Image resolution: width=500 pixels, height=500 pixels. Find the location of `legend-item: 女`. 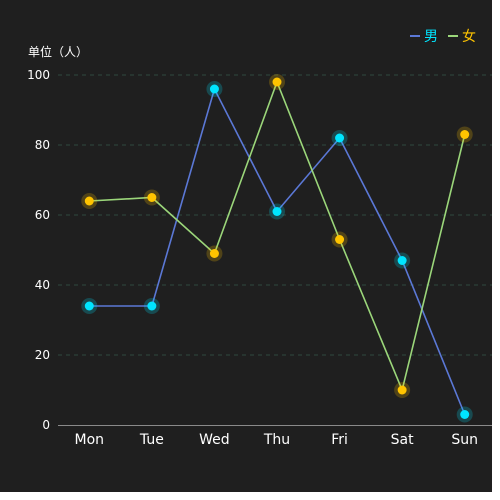

legend-item: 女 is located at coordinates (462, 36).